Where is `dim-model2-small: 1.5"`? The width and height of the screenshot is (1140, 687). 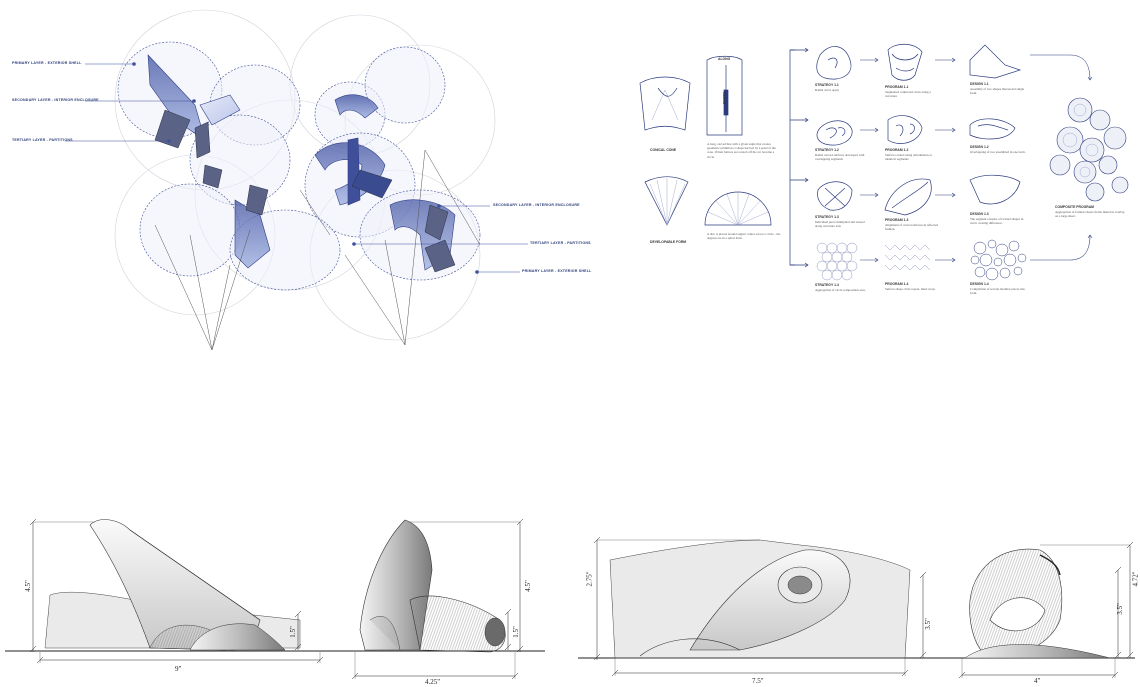 dim-model2-small: 1.5" is located at coordinates (515, 632).